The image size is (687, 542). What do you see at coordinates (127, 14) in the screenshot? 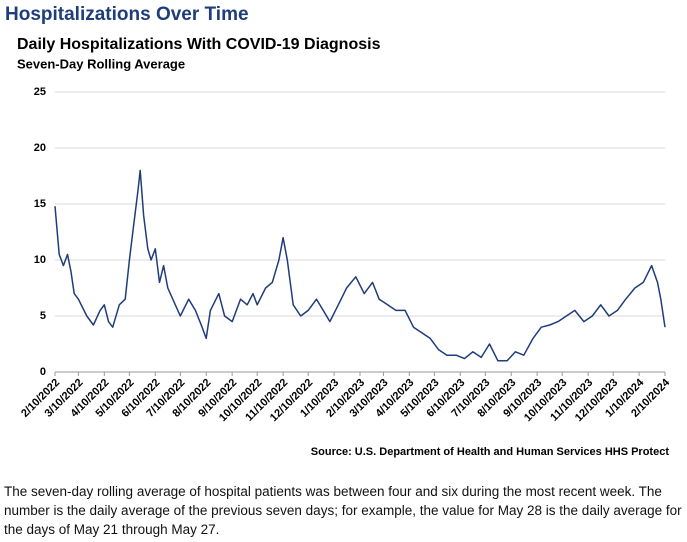
I see `page-title: Hospitalizations Over Time` at bounding box center [127, 14].